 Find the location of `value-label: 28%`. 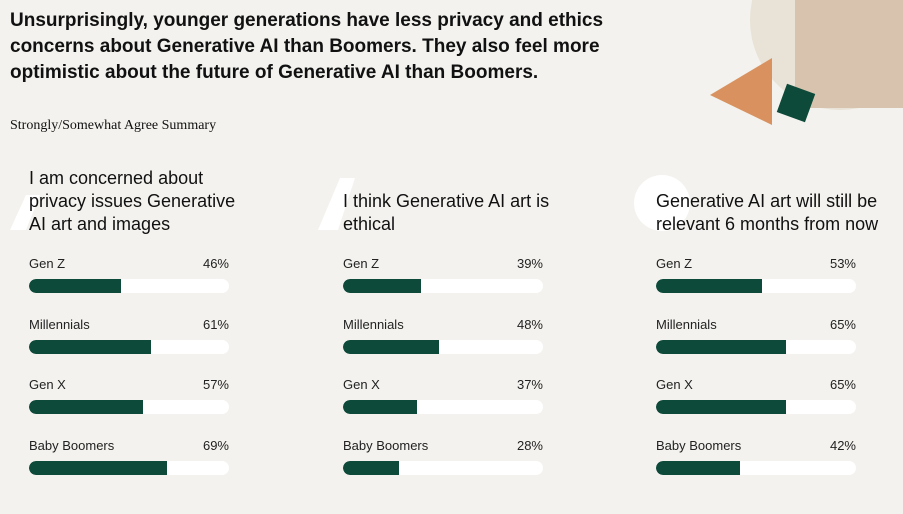

value-label: 28% is located at coordinates (529, 445).